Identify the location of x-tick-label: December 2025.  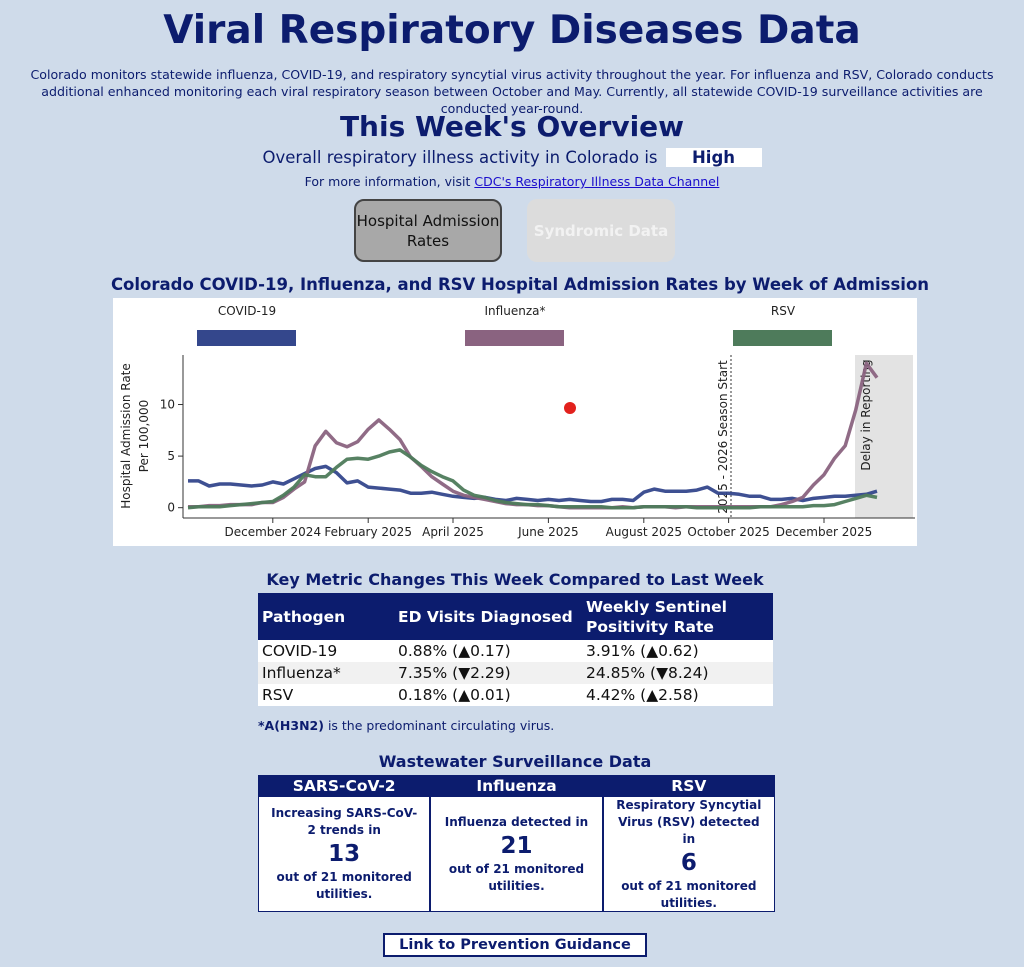
(824, 532).